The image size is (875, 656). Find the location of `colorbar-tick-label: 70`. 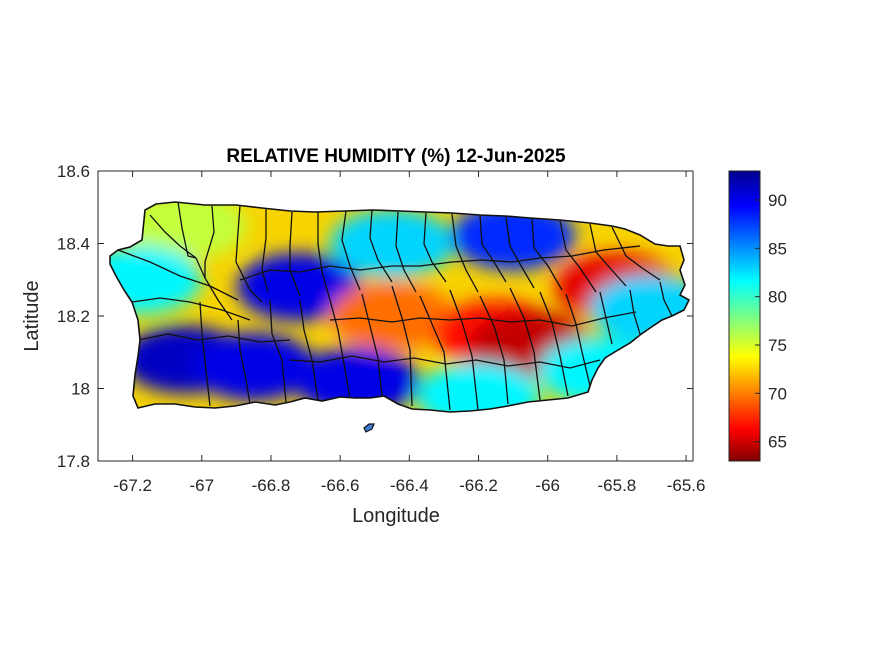

colorbar-tick-label: 70 is located at coordinates (777, 393).